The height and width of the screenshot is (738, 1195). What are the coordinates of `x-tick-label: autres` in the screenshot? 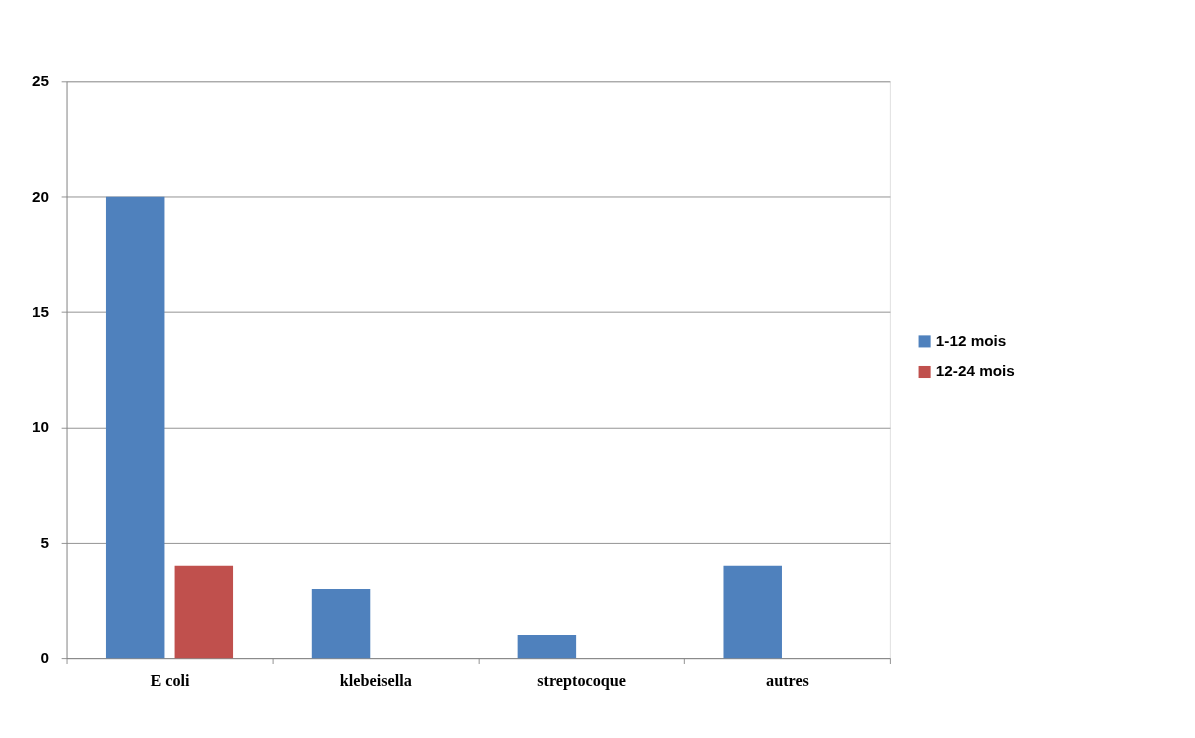 It's located at (787, 680).